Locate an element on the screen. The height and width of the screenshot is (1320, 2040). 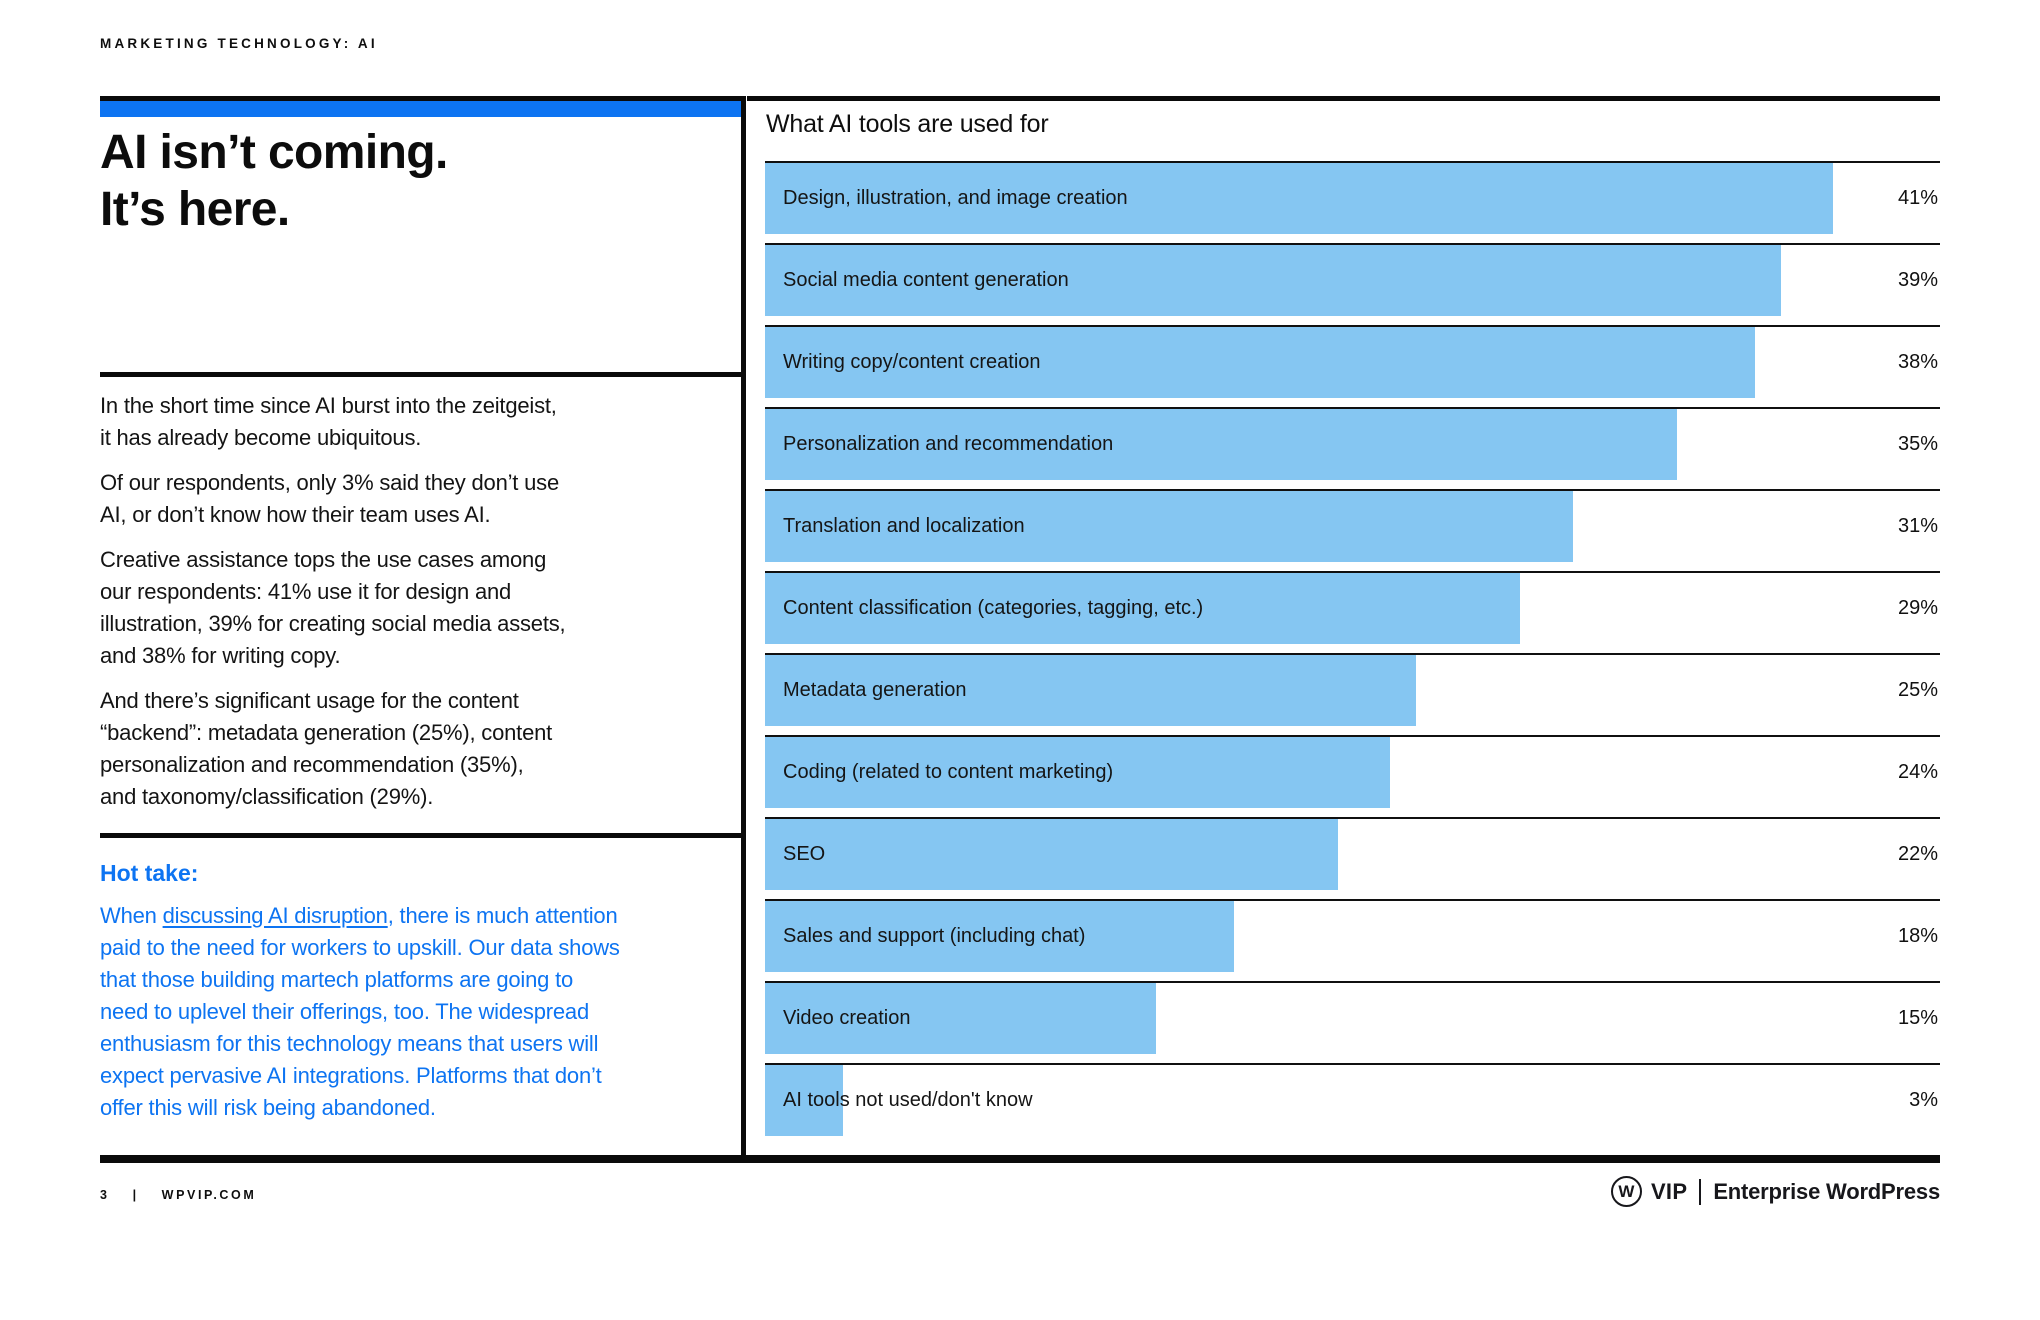
logo-divider is located at coordinates (1700, 1191).